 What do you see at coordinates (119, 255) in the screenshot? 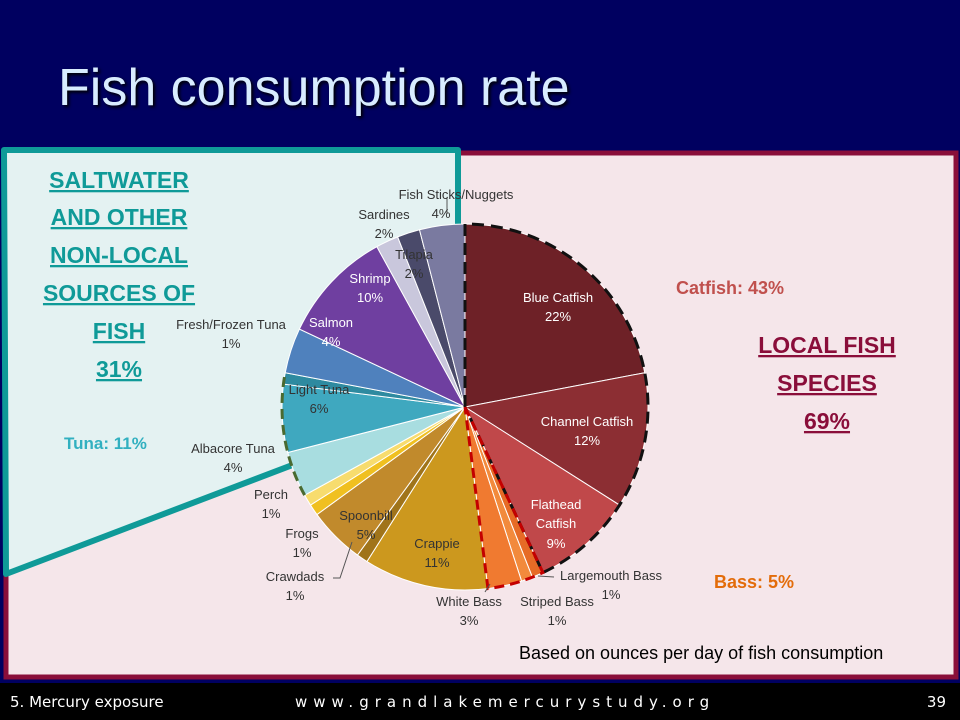
I see `saltwater-line-3: NON-LOCAL` at bounding box center [119, 255].